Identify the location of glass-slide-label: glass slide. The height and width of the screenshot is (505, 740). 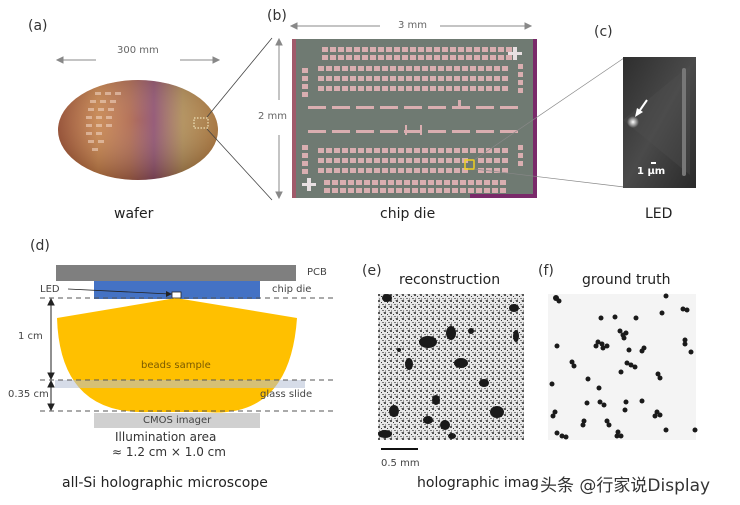
(286, 394).